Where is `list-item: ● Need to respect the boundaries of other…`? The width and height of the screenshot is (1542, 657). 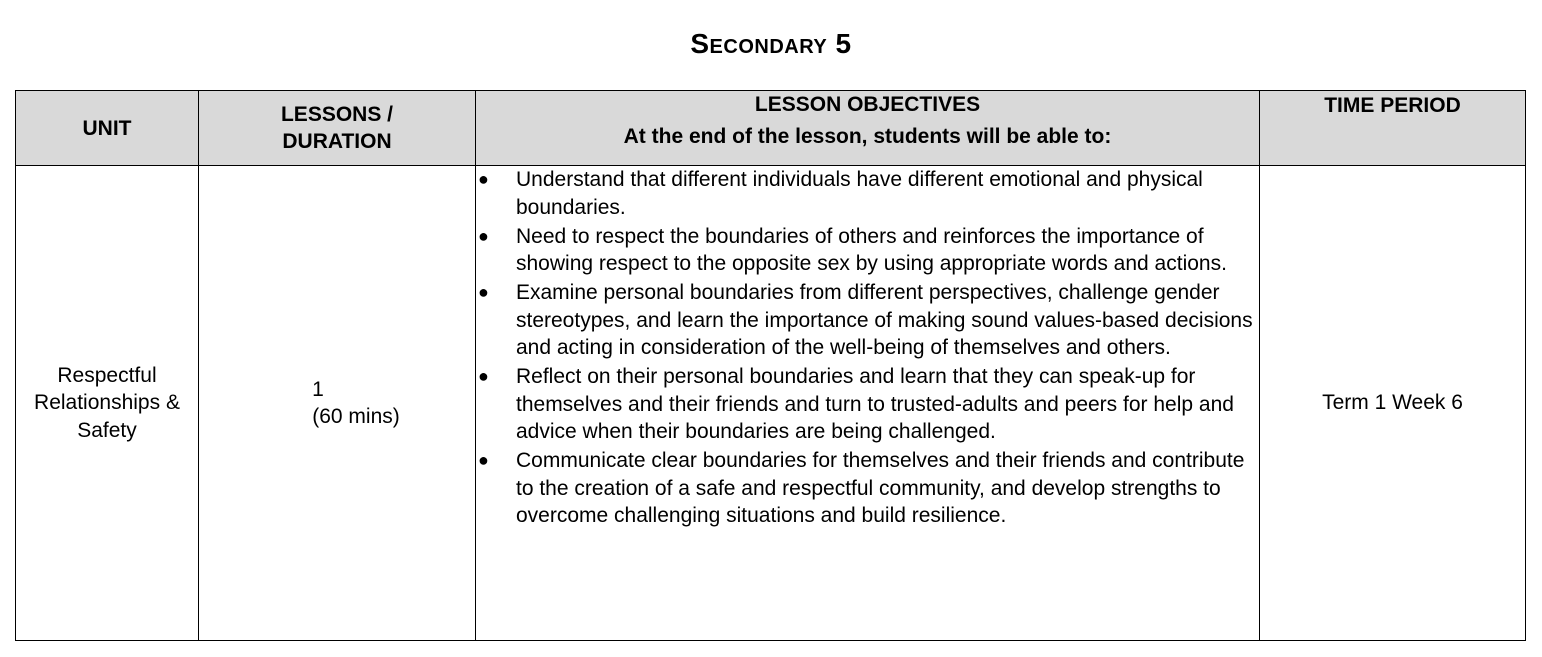 list-item: ● Need to respect the boundaries of other… is located at coordinates (867, 250).